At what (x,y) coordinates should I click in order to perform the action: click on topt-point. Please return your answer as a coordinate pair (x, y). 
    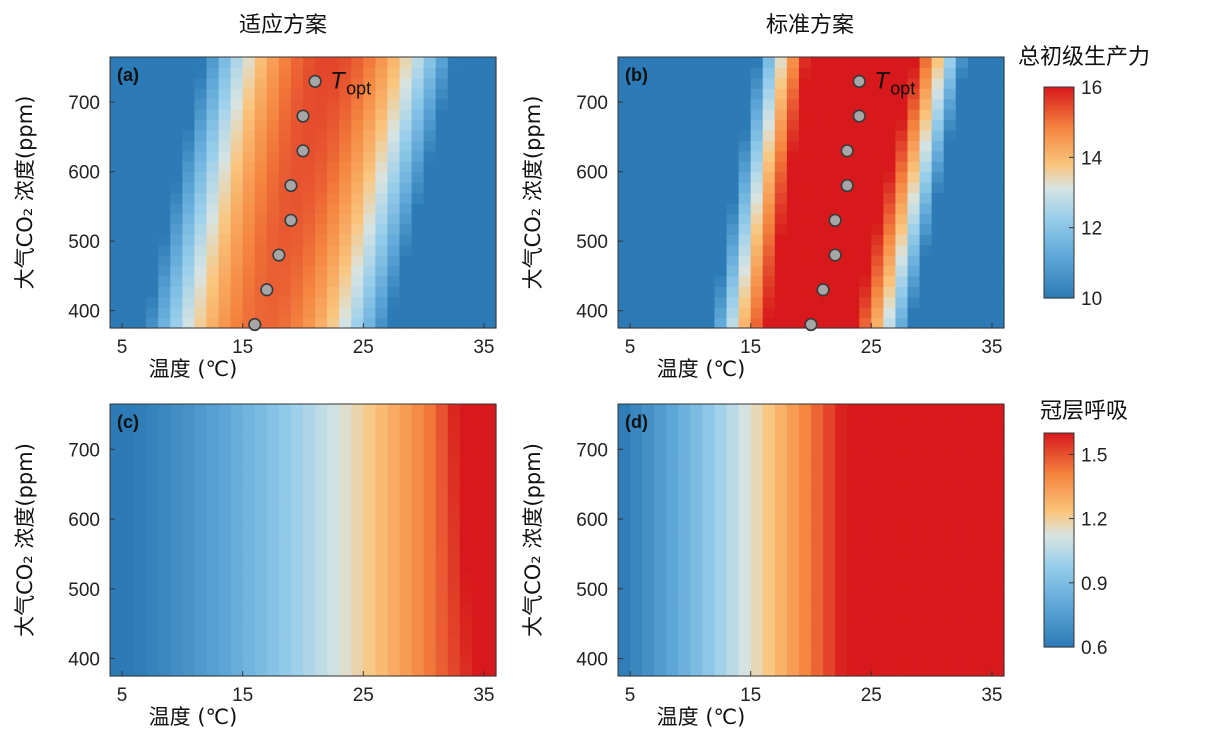
    Looking at the image, I should click on (315, 81).